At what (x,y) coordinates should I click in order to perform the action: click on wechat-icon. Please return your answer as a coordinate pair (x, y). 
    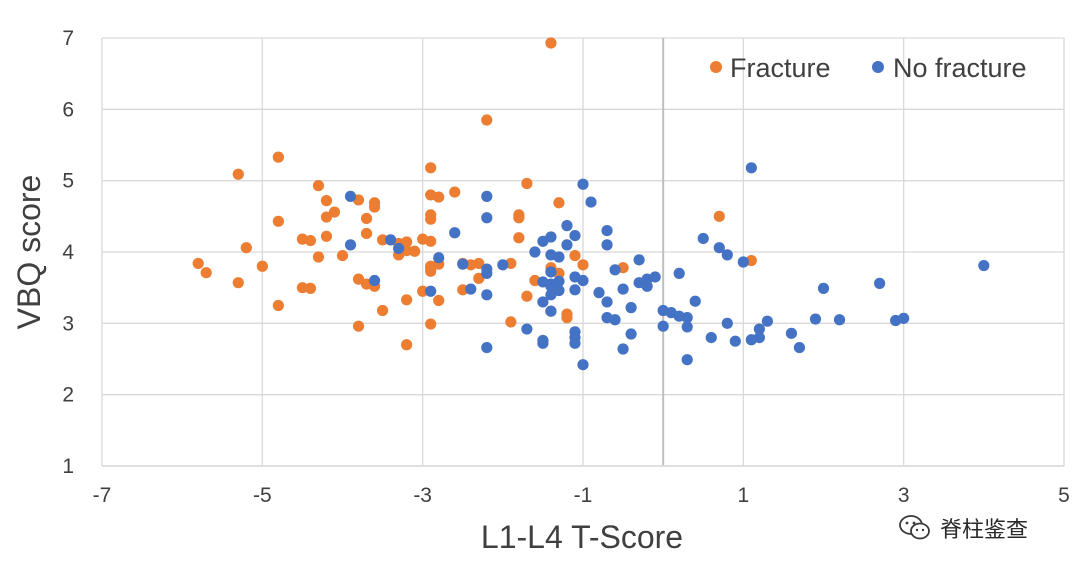
    Looking at the image, I should click on (914, 527).